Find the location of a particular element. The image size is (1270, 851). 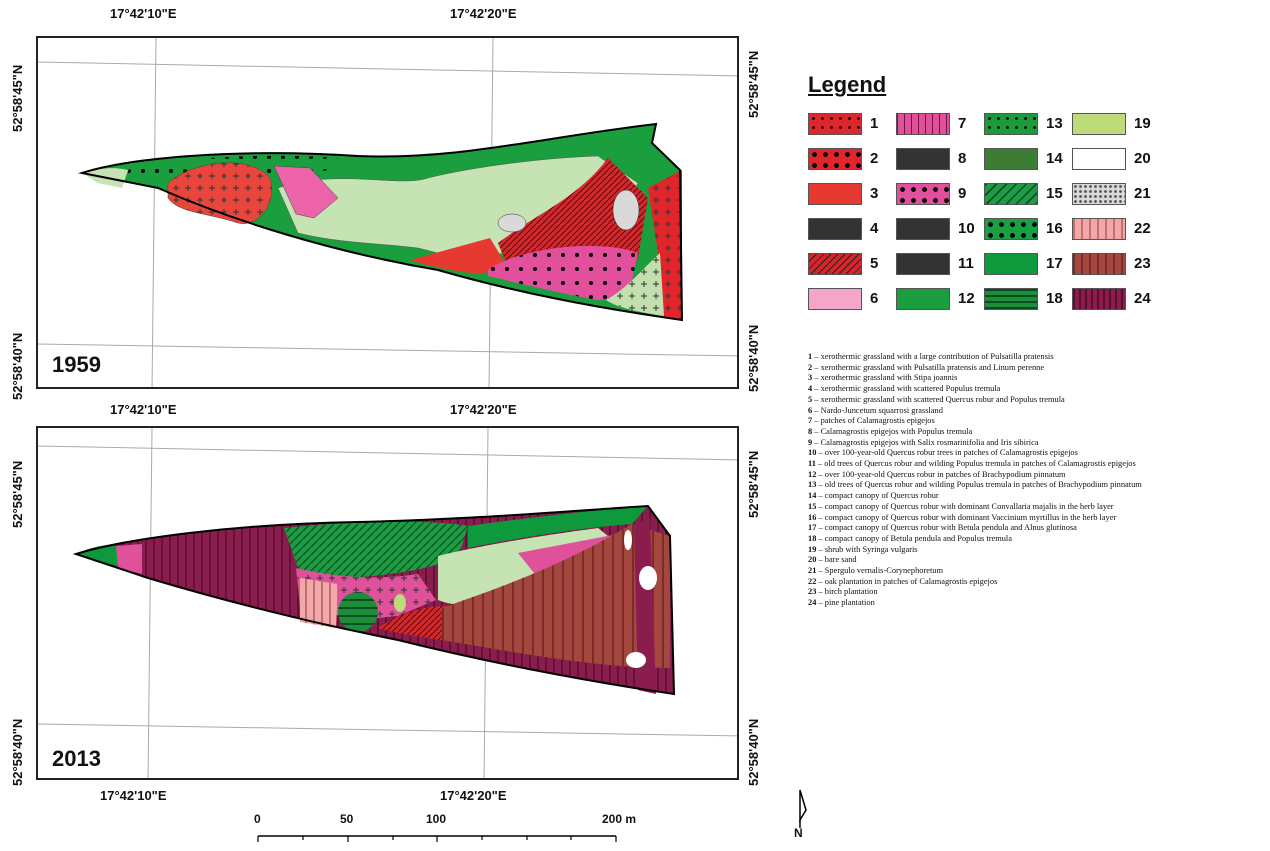

legend-description-number: 13 is located at coordinates (812, 485).